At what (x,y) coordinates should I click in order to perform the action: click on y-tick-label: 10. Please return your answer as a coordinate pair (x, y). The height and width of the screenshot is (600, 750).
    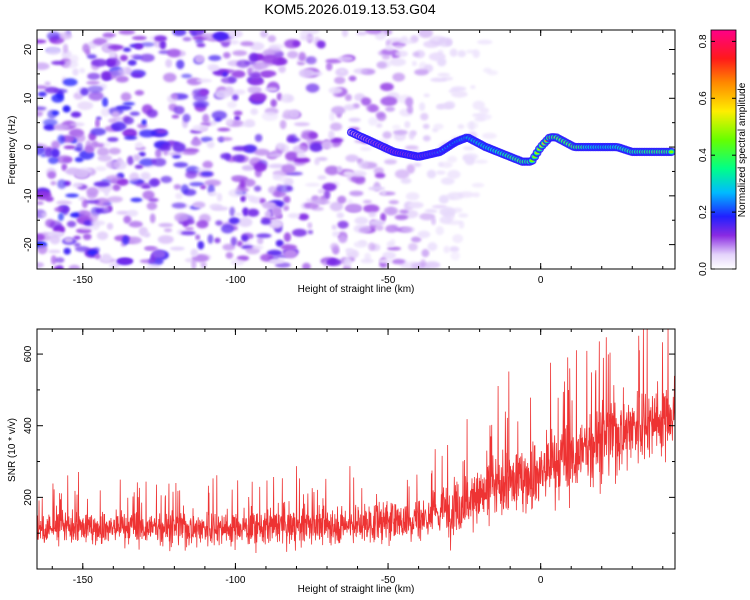
    Looking at the image, I should click on (28, 98).